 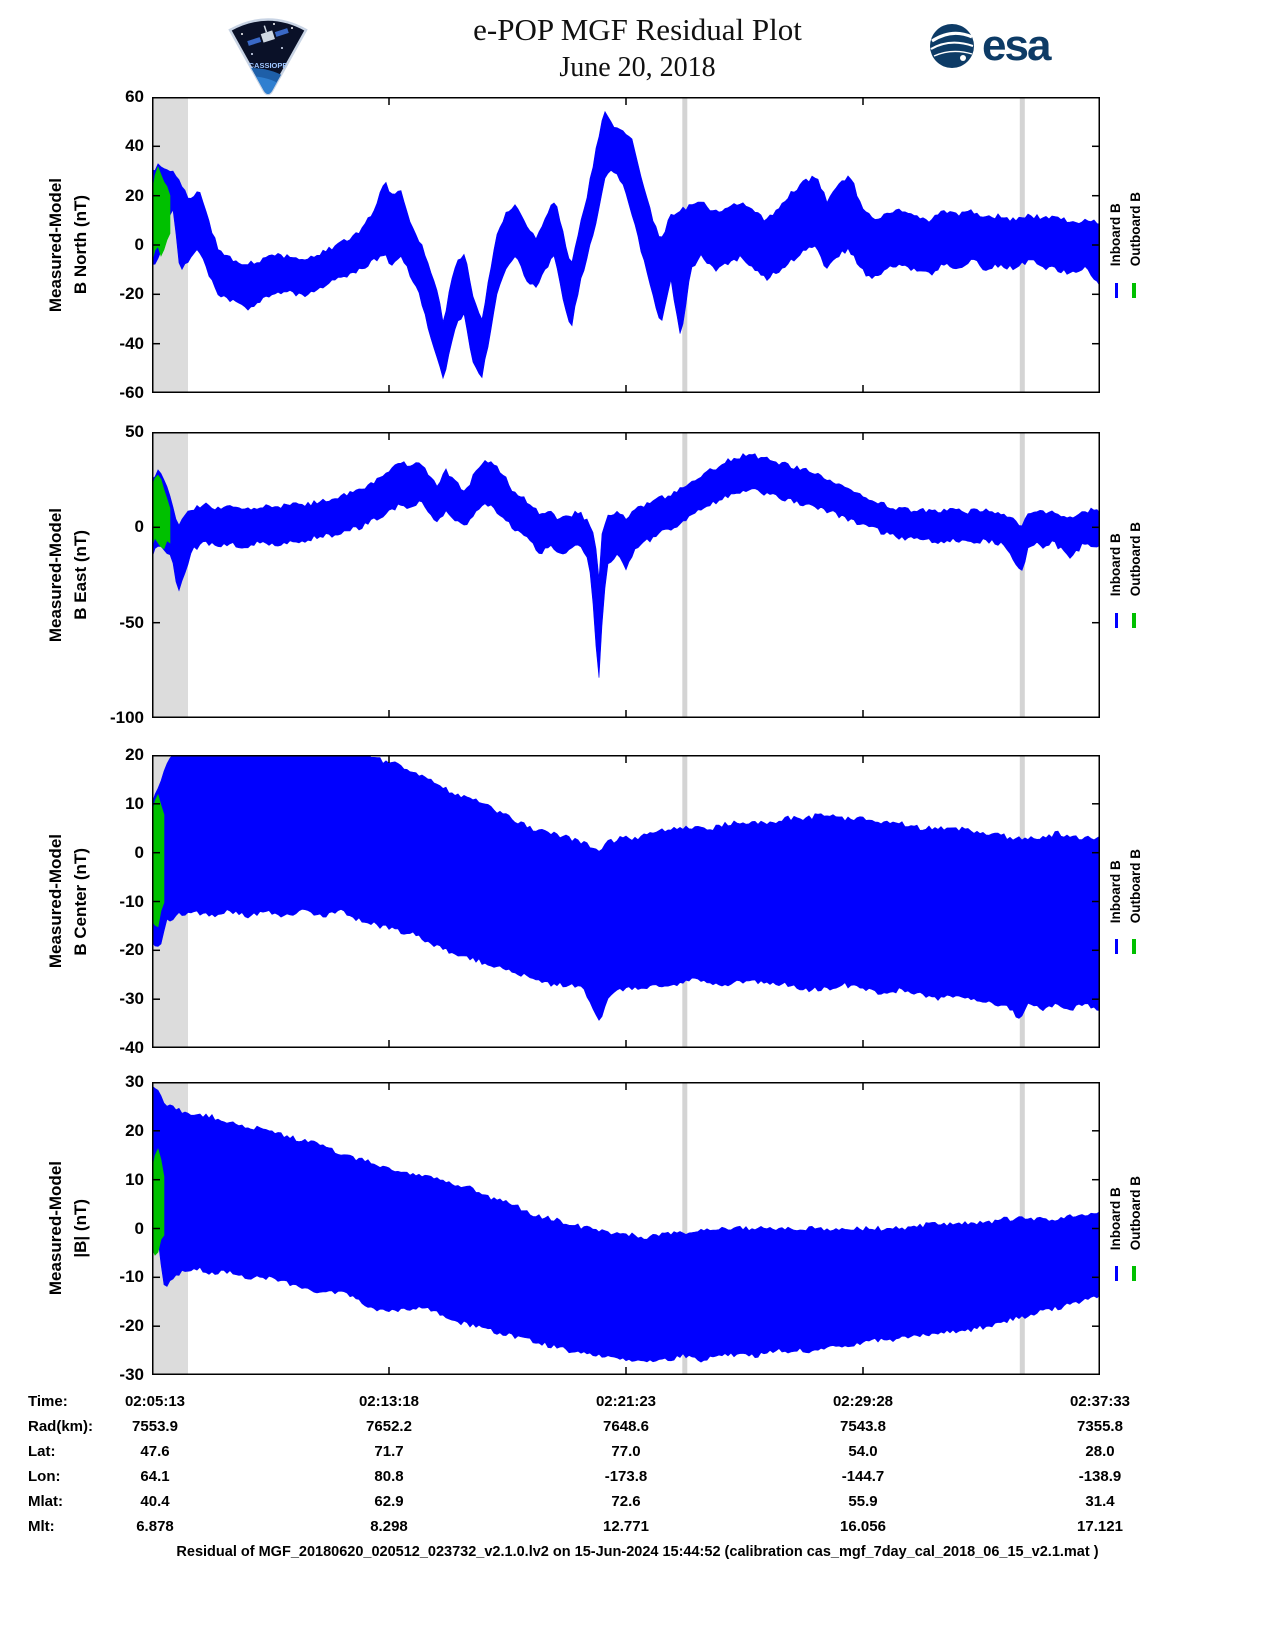 I want to click on cassiope-mission-logo: CASSIOPE, so click(x=268, y=57).